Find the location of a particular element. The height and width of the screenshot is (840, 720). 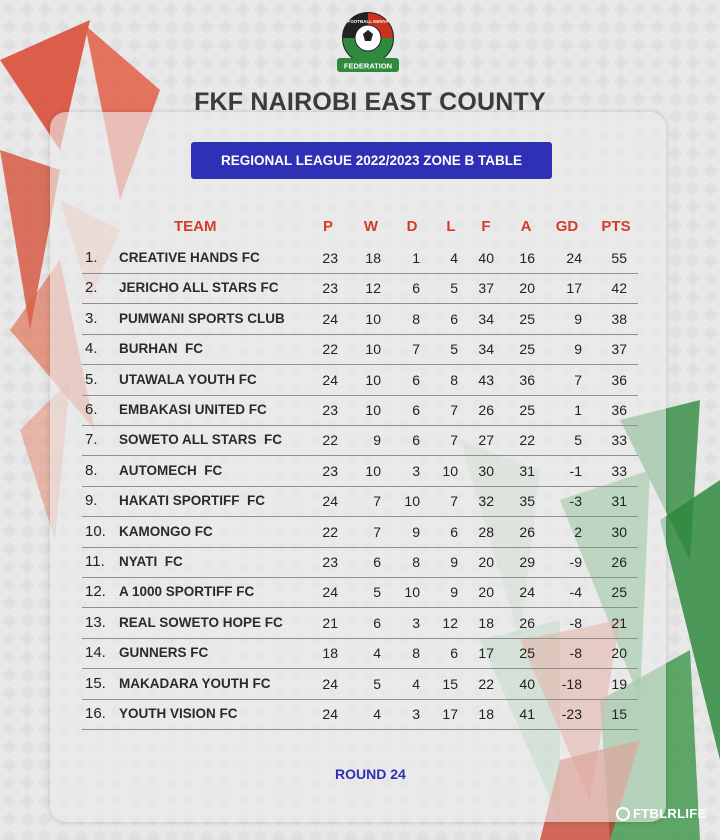

row-pts: 33 is located at coordinates (619, 440).